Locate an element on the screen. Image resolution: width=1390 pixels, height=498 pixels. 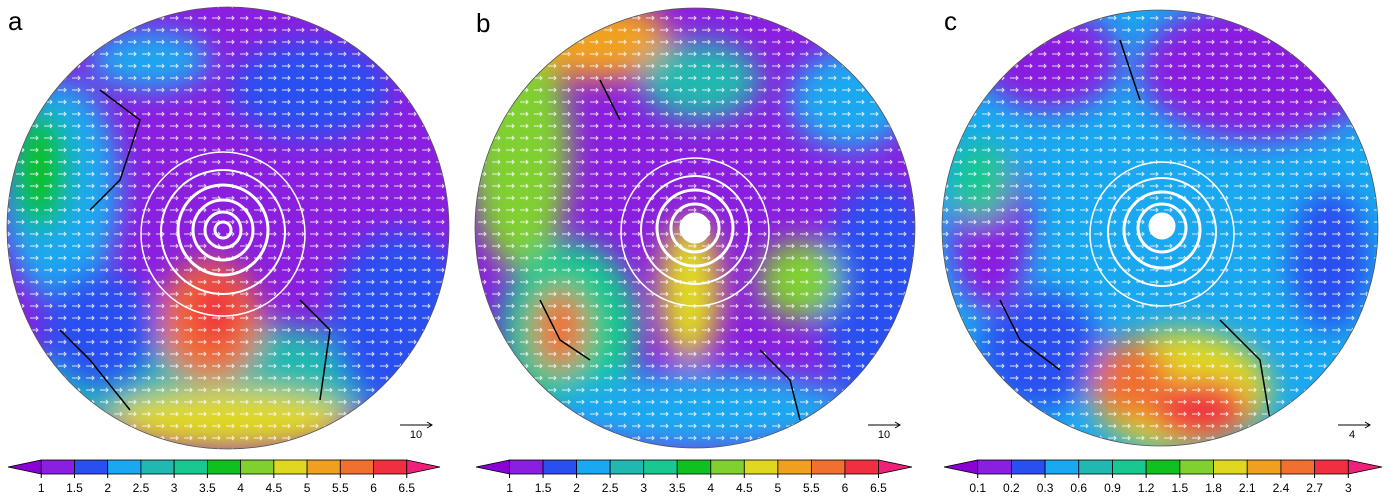
panel-label: a is located at coordinates (15, 21).